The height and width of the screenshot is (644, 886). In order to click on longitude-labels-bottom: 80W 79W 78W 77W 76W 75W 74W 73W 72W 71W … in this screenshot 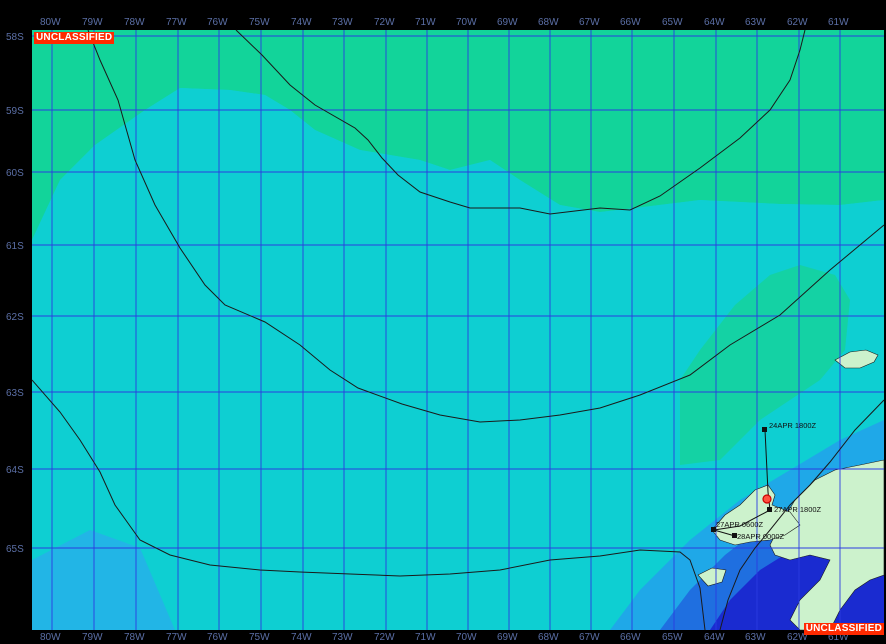, I will do `click(444, 637)`.